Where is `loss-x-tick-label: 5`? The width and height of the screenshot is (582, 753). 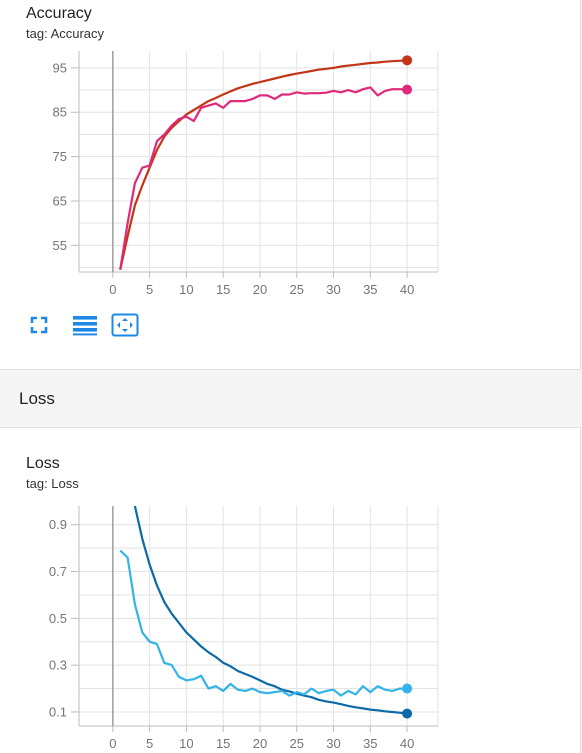 loss-x-tick-label: 5 is located at coordinates (149, 743).